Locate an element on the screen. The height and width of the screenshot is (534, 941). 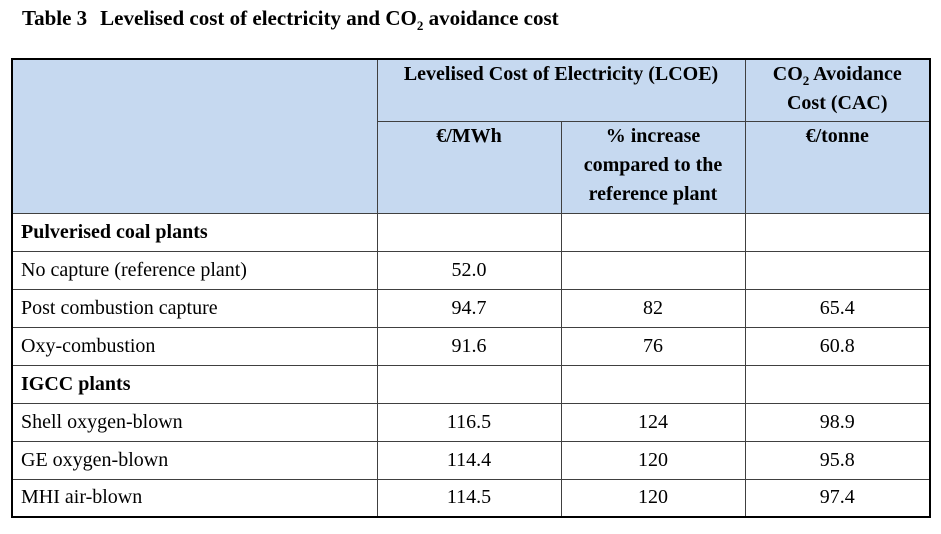
cell-label: Shell oxygen-blown is located at coordinates (194, 422).